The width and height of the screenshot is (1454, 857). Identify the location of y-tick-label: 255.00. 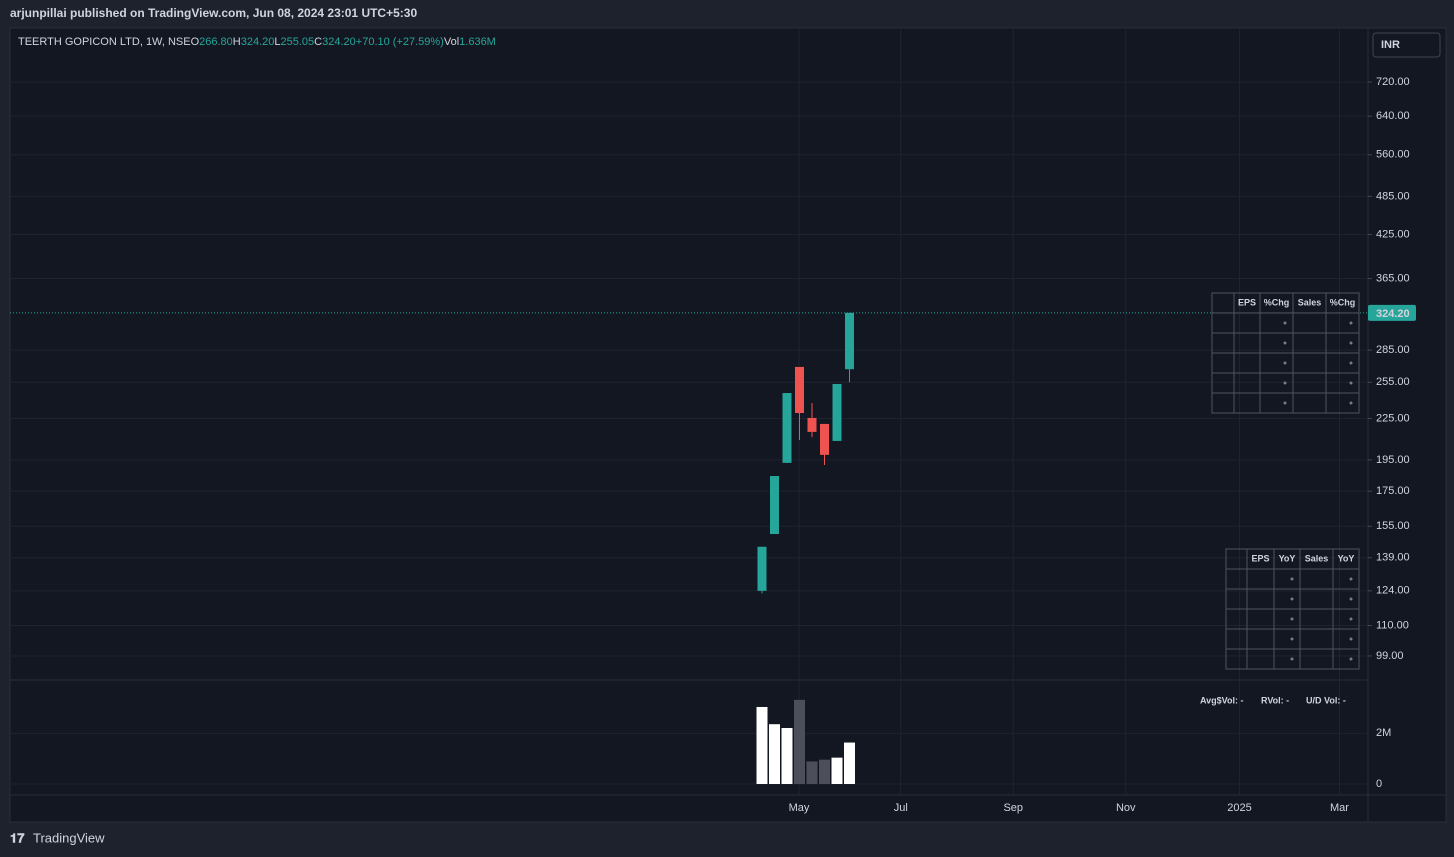
(1393, 382).